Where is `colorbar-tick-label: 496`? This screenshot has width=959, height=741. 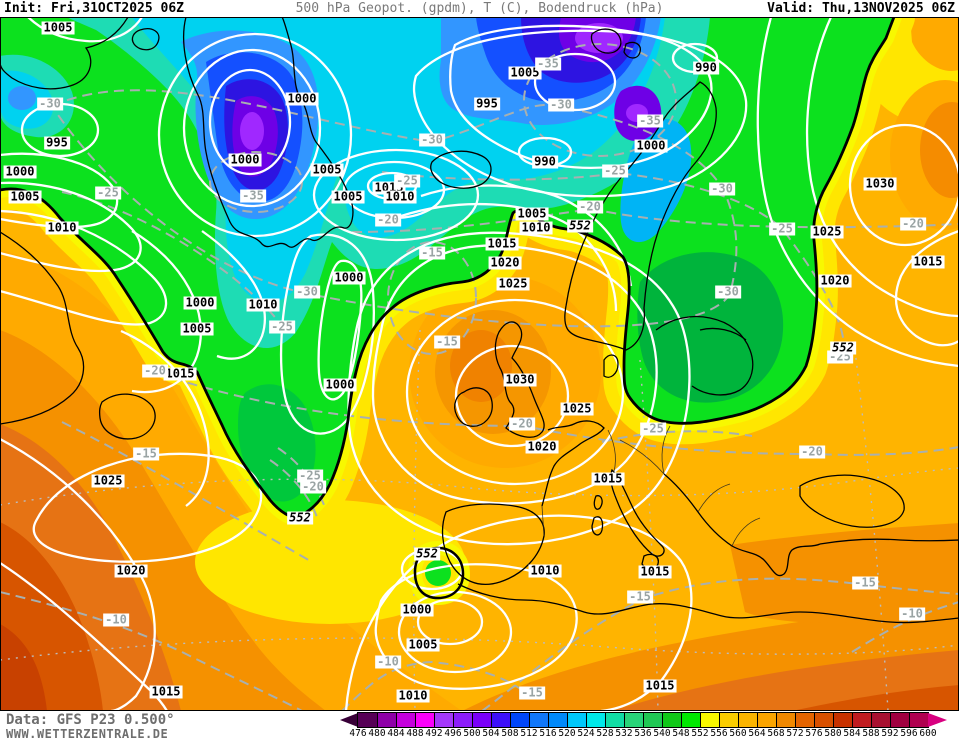 colorbar-tick-label: 496 is located at coordinates (453, 733).